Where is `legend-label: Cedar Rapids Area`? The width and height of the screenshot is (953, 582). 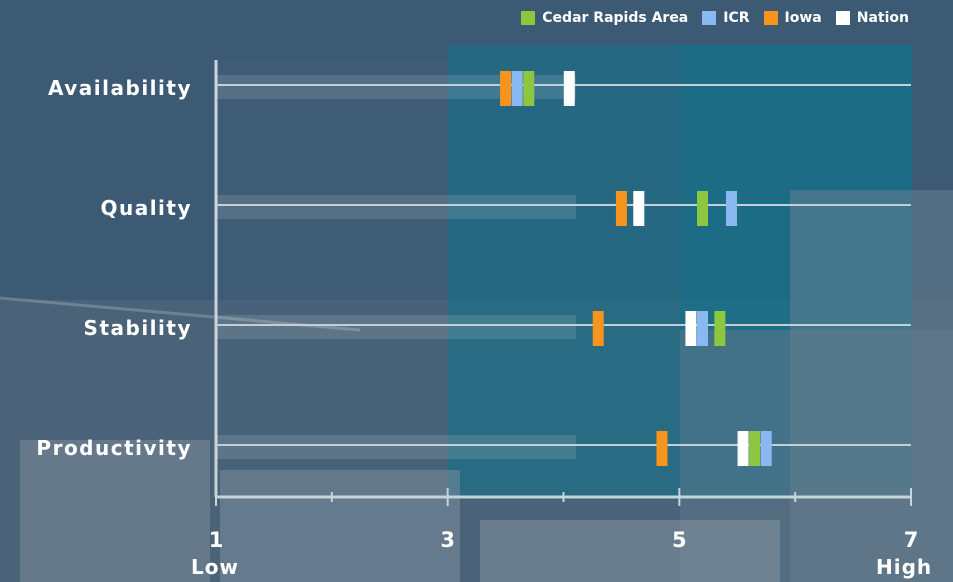
legend-label: Cedar Rapids Area is located at coordinates (615, 18).